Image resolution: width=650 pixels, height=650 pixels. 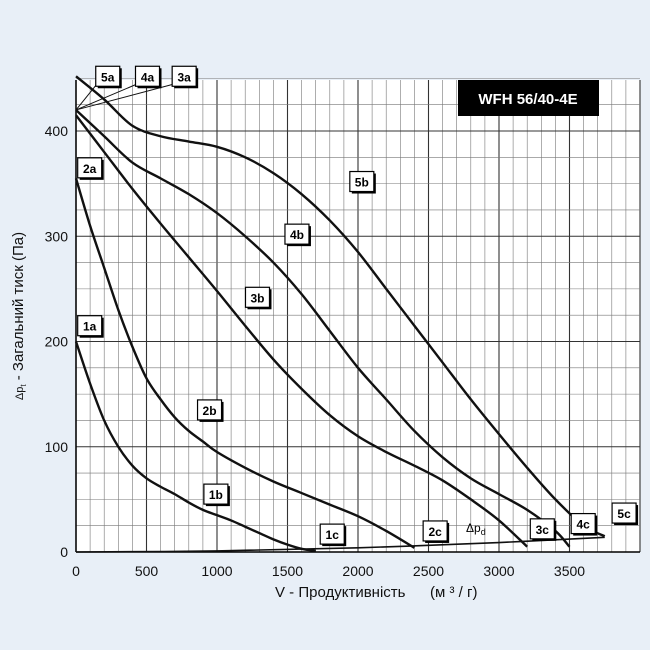 I want to click on x-tick-label: 3500, so click(x=569, y=571).